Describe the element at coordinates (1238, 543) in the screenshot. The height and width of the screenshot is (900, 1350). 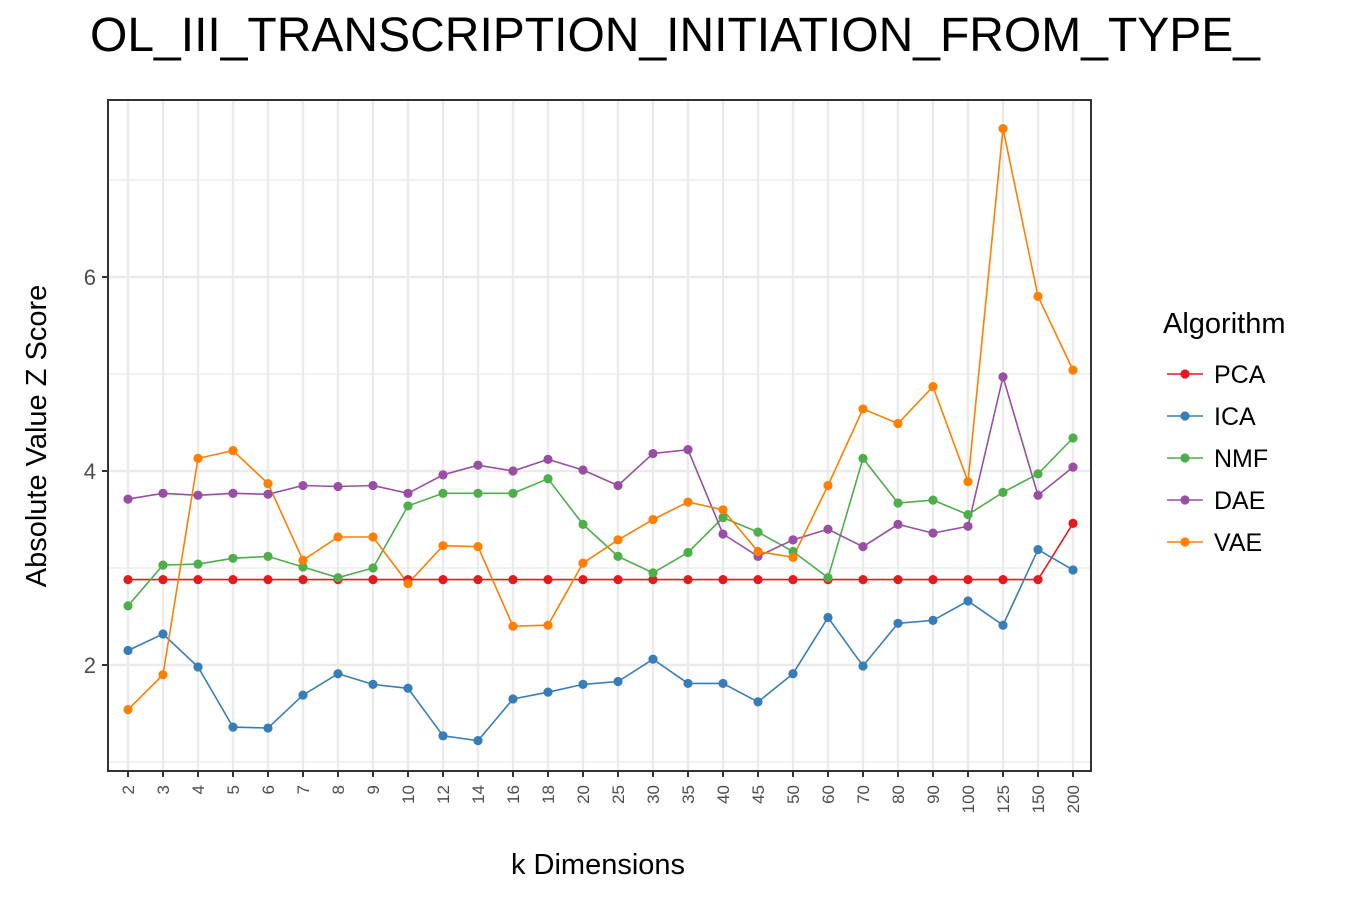
I see `legend-label-vae: VAE` at that location.